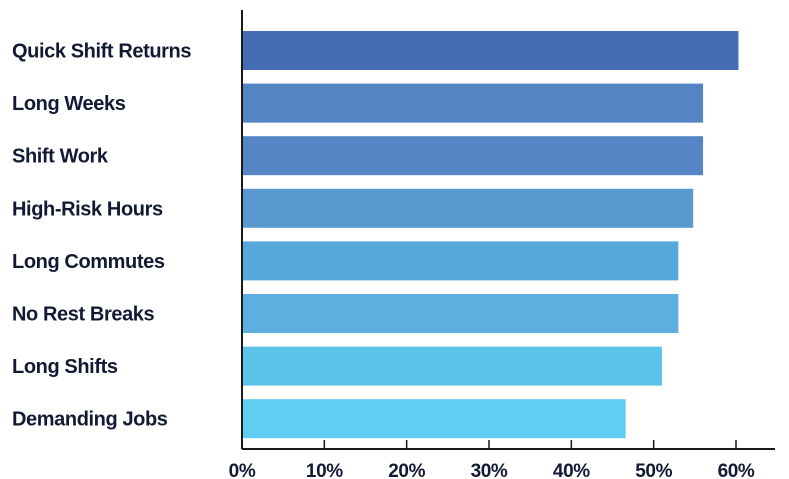  What do you see at coordinates (242, 470) in the screenshot?
I see `x-tick-label-0: 0%` at bounding box center [242, 470].